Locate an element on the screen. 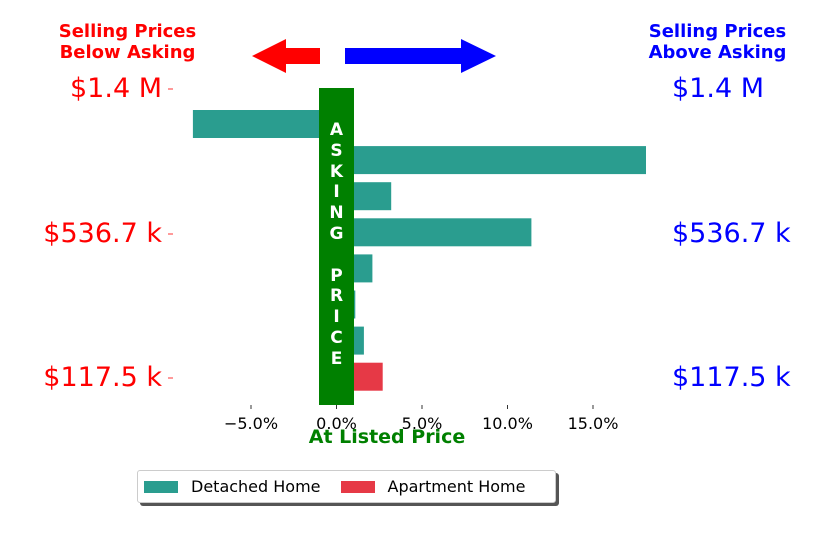 This screenshot has width=834, height=541. legend: Detached Home Apartment Home is located at coordinates (346, 486).